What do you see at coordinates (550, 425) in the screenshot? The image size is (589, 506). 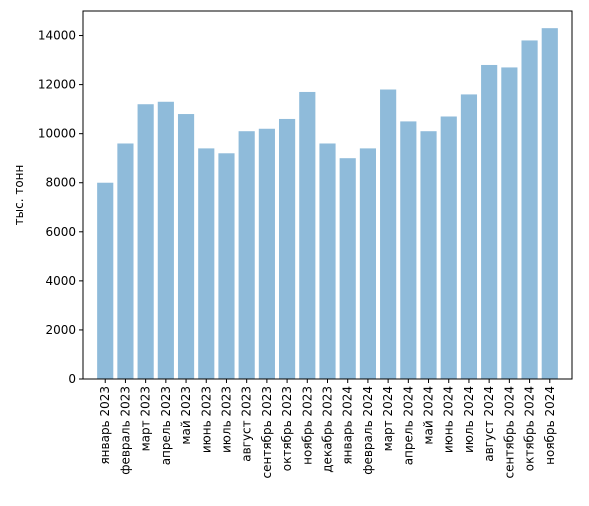 I see `x-tick-label: ноябрь 2024` at bounding box center [550, 425].